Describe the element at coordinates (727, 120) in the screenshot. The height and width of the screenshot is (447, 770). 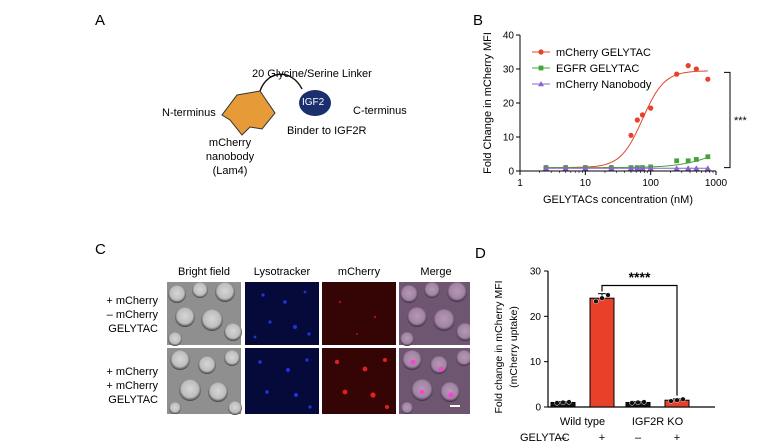
I see `b-significance-bracket` at that location.